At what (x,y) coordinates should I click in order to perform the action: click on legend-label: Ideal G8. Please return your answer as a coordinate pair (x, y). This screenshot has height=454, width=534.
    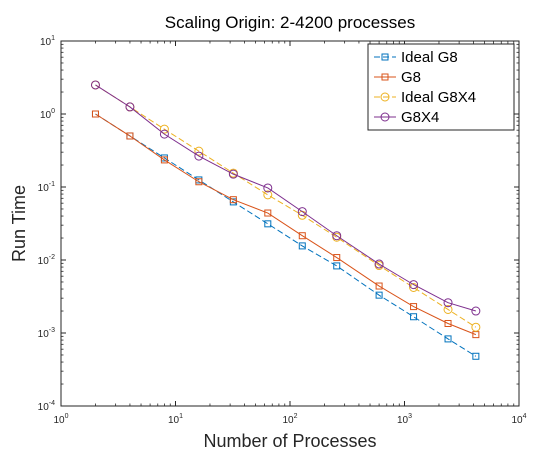
    Looking at the image, I should click on (429, 57).